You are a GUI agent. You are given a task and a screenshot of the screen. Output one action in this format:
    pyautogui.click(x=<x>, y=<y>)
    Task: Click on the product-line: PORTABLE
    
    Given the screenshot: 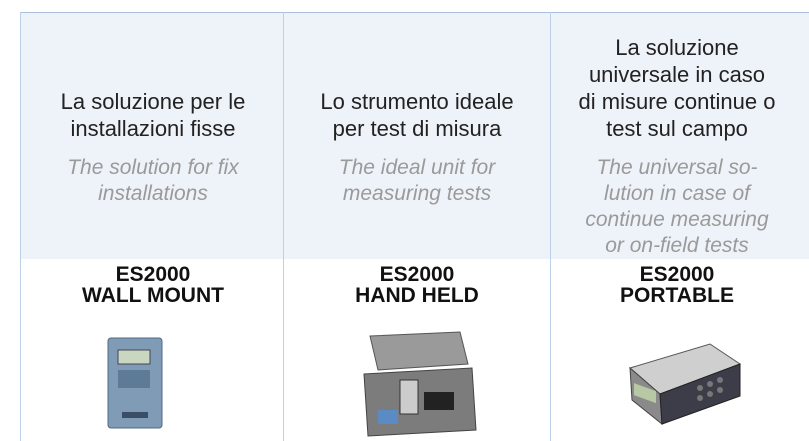 What is the action you would take?
    pyautogui.click(x=677, y=295)
    